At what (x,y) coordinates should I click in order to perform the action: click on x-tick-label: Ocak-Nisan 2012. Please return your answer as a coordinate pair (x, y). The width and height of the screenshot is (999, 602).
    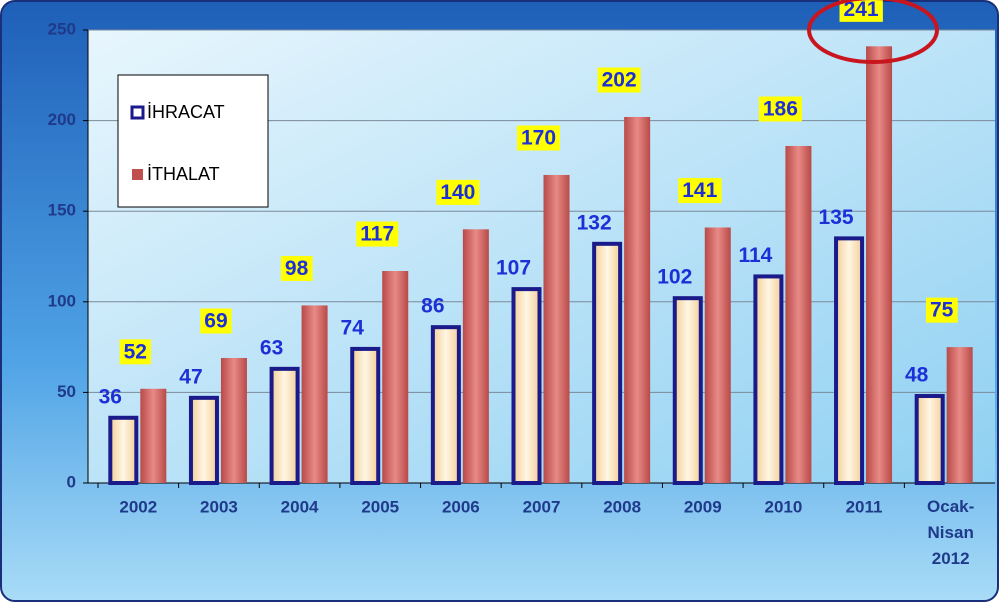
    Looking at the image, I should click on (950, 532).